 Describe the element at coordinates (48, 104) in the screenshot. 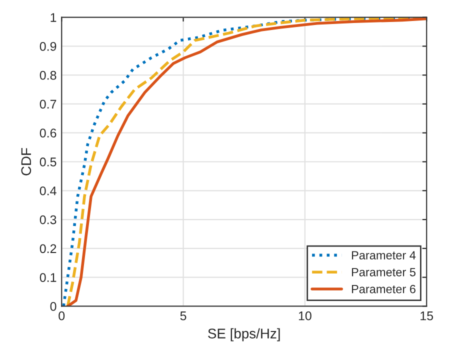

I see `y-tick-label: 0.7` at that location.